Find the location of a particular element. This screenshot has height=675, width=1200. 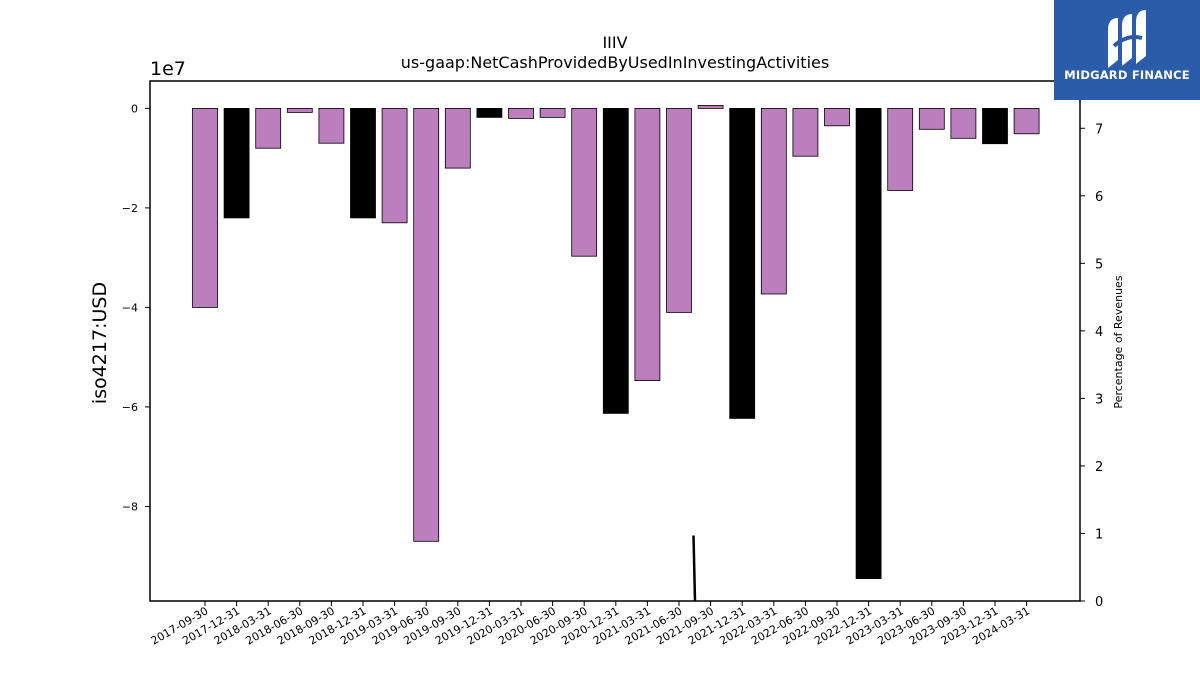

y-tick-label: 0 is located at coordinates (134, 108).